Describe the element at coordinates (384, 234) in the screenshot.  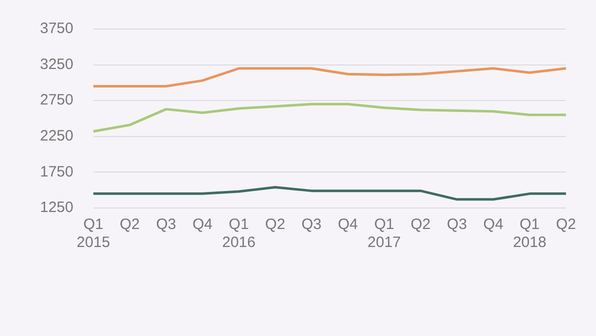
I see `x-tick-label: Q1 2017` at that location.